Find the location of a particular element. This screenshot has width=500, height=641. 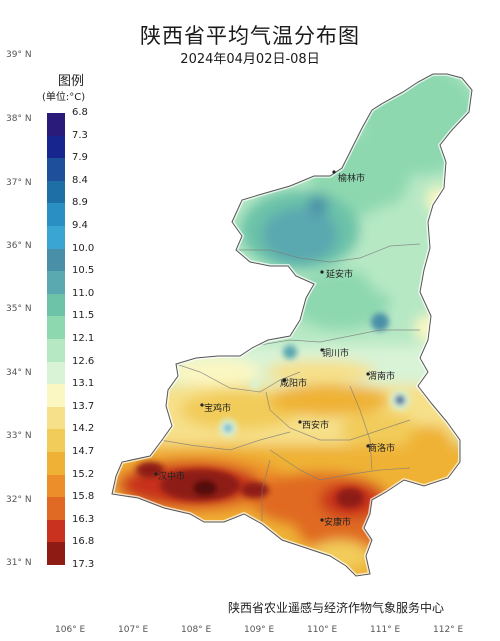

legend-label: 10.0 is located at coordinates (83, 248).